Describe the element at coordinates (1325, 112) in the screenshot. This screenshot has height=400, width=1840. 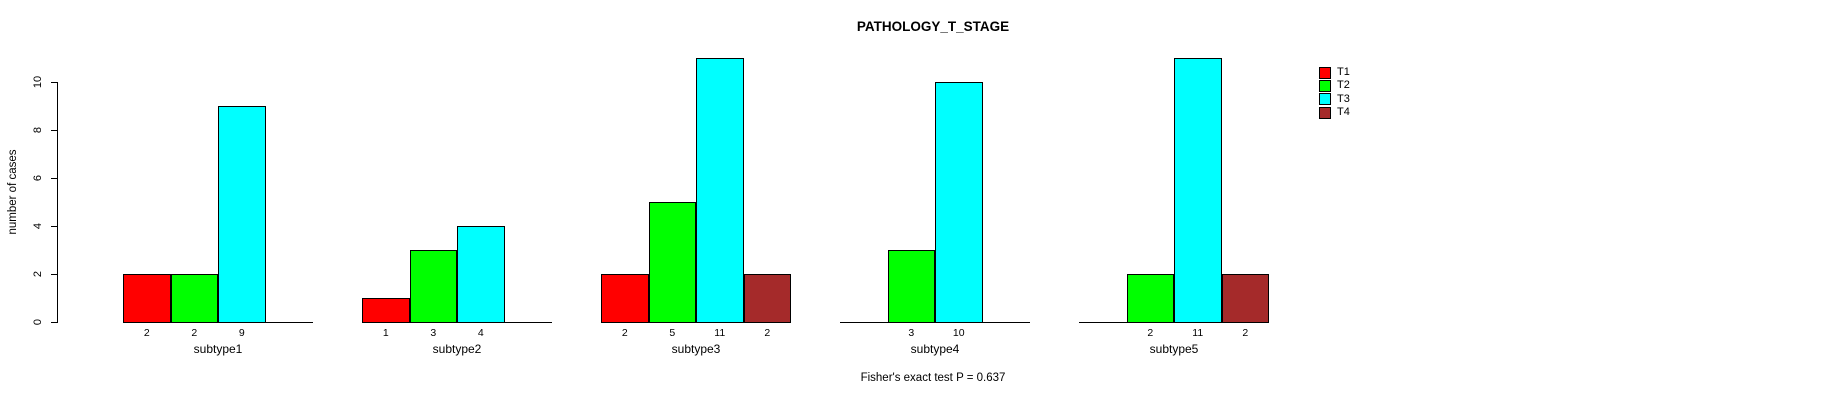
I see `legend-swatch-t4` at that location.